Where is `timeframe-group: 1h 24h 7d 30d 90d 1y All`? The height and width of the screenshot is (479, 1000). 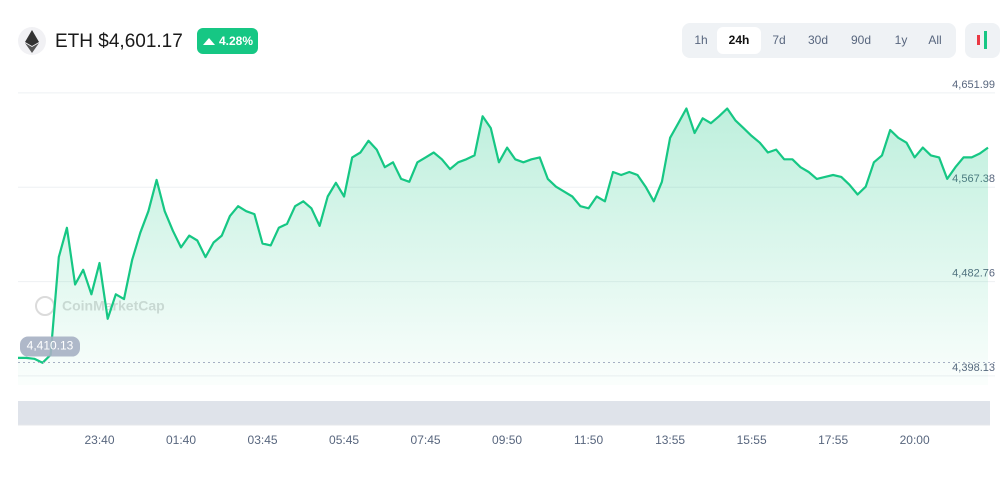
timeframe-group: 1h 24h 7d 30d 90d 1y All is located at coordinates (818, 40).